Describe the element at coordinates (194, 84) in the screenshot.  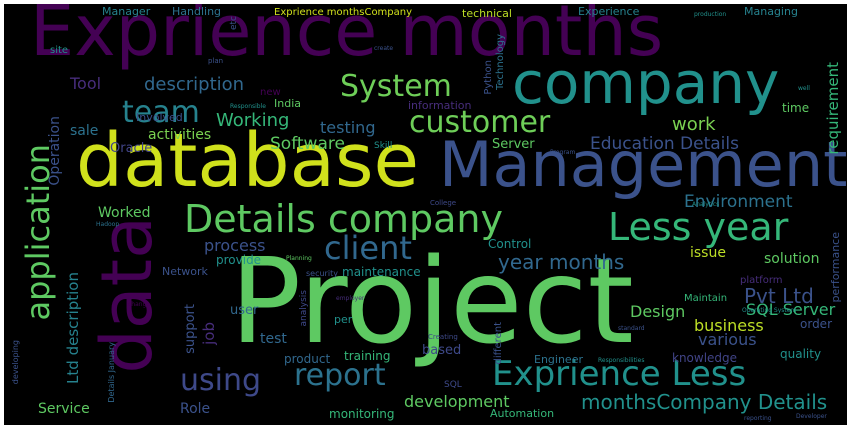
I see `cloud-word: description` at that location.